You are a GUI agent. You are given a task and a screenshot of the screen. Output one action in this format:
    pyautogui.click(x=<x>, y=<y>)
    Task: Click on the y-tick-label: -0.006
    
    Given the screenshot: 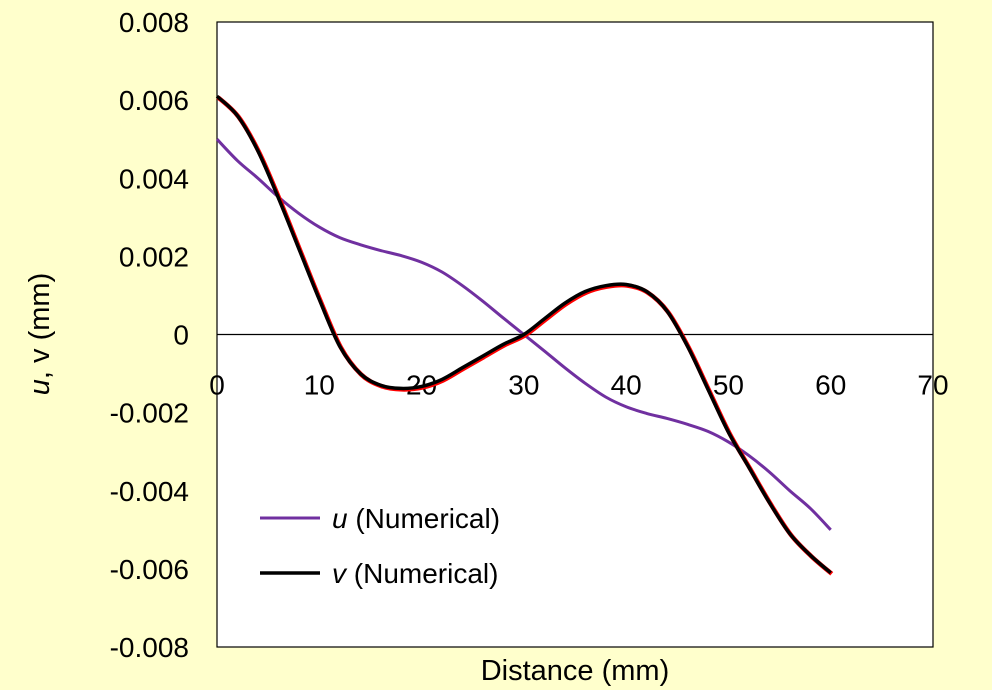 What is the action you would take?
    pyautogui.click(x=149, y=569)
    